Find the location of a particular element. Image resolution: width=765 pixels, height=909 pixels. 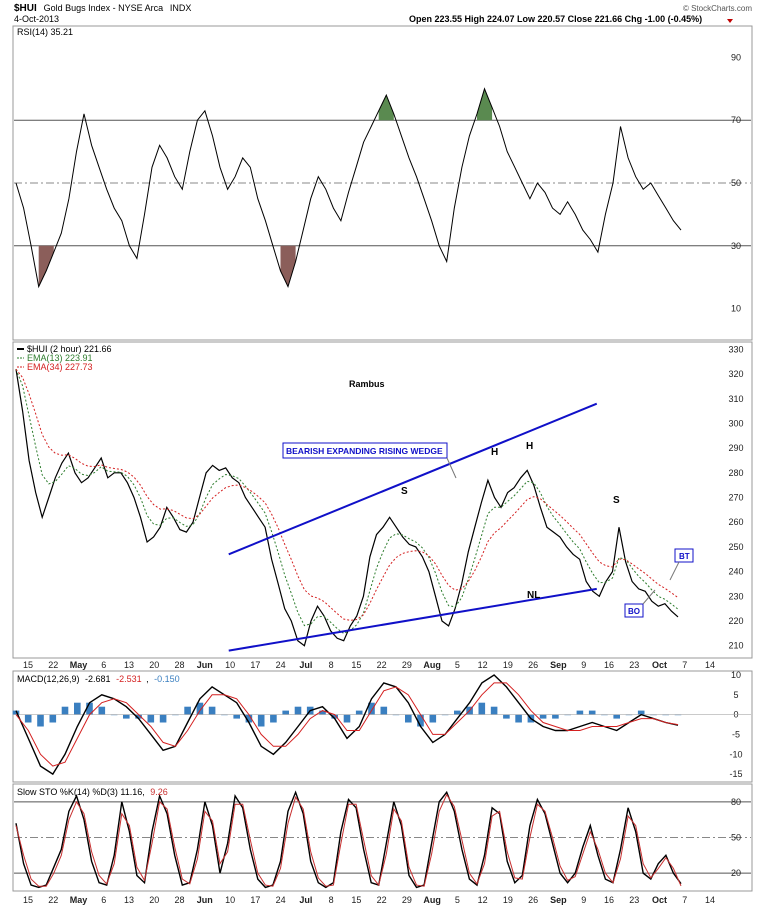

rsi-oversold-fill is located at coordinates (288, 266).